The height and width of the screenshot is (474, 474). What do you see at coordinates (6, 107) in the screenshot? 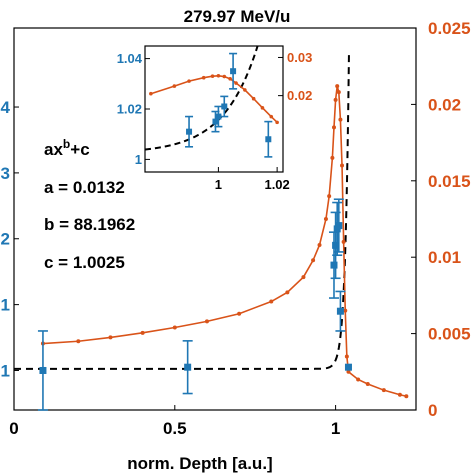
I see `left-tick-label-4: 4` at bounding box center [6, 107].